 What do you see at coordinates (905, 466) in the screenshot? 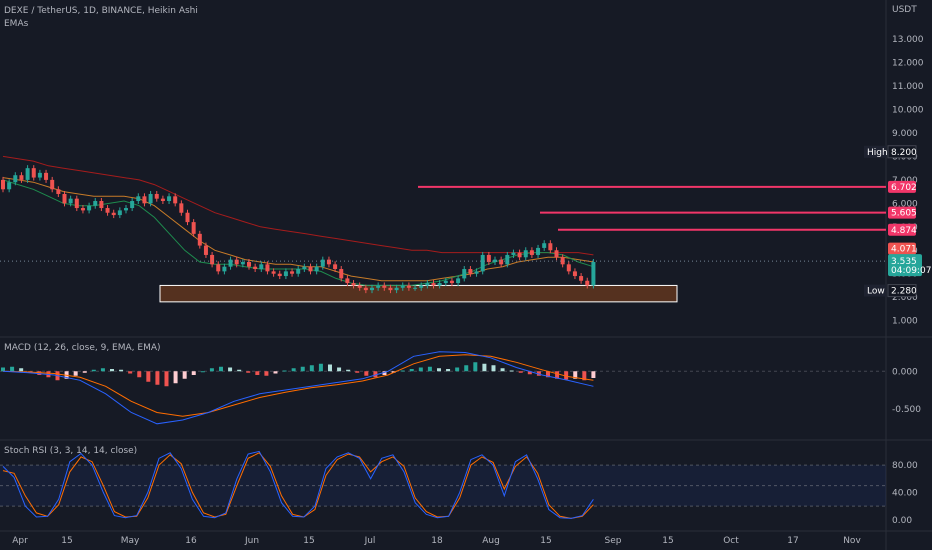
I see `stoch-tick-label: 80.00` at bounding box center [905, 466].